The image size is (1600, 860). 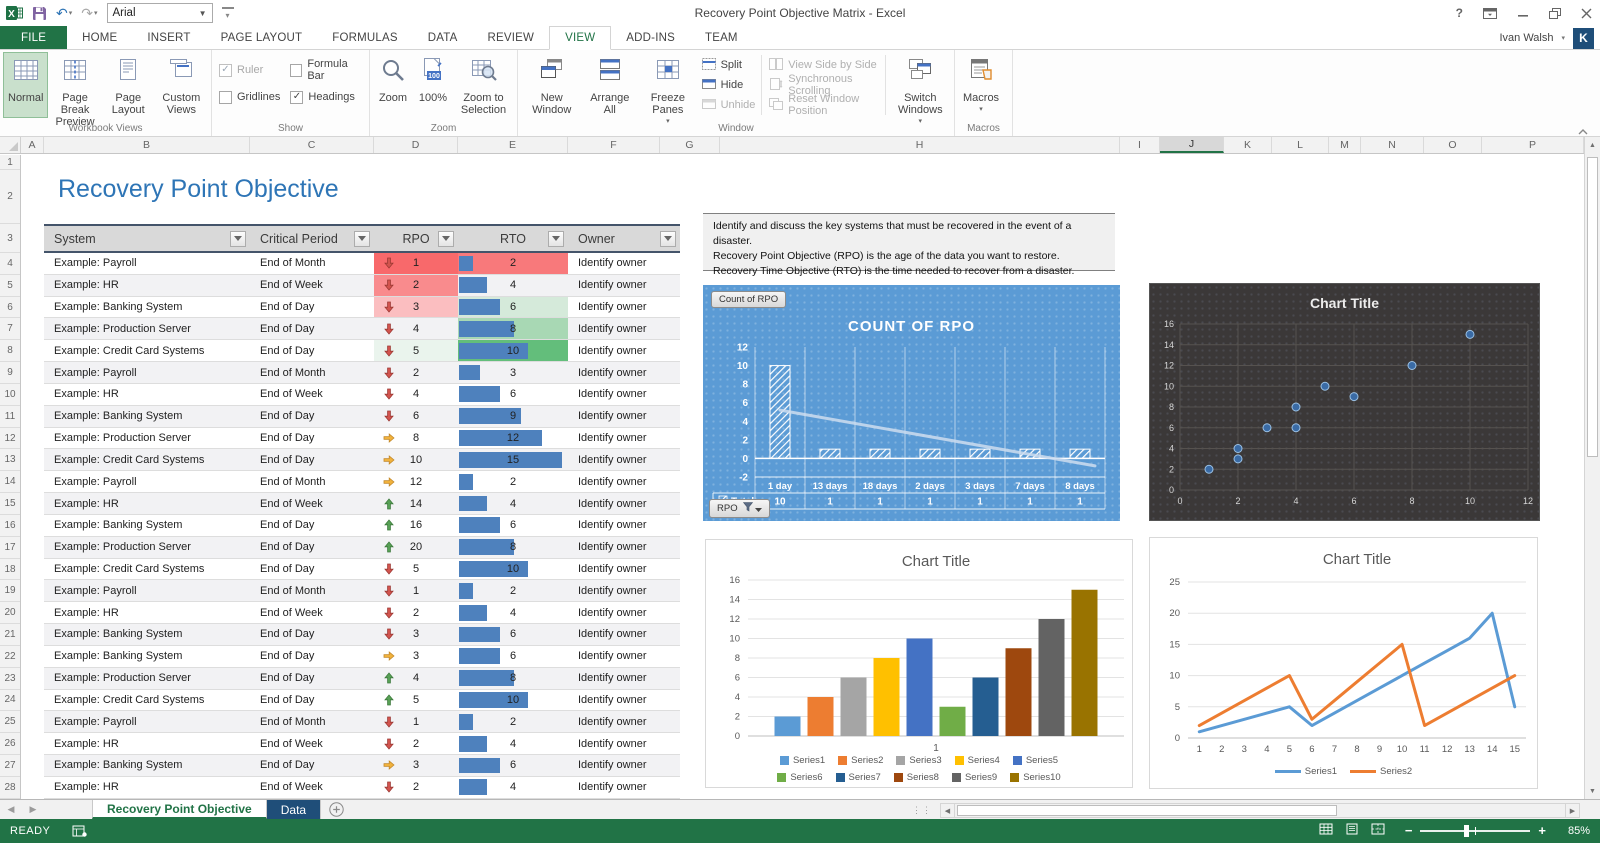 What do you see at coordinates (1147, 810) in the screenshot?
I see `horizontal-scroll-thumb` at bounding box center [1147, 810].